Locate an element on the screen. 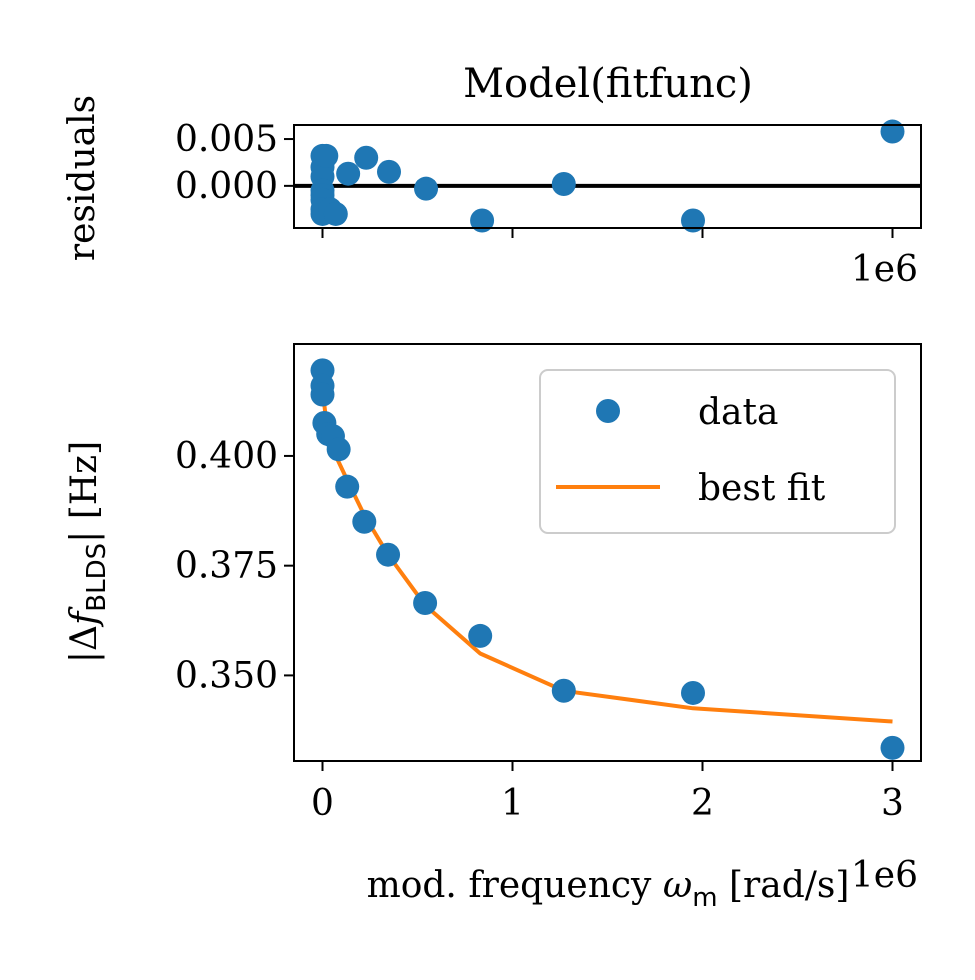 Image resolution: width=975 pixels, height=980 pixels. residuals-offset-label: 1e6 is located at coordinates (884, 269).